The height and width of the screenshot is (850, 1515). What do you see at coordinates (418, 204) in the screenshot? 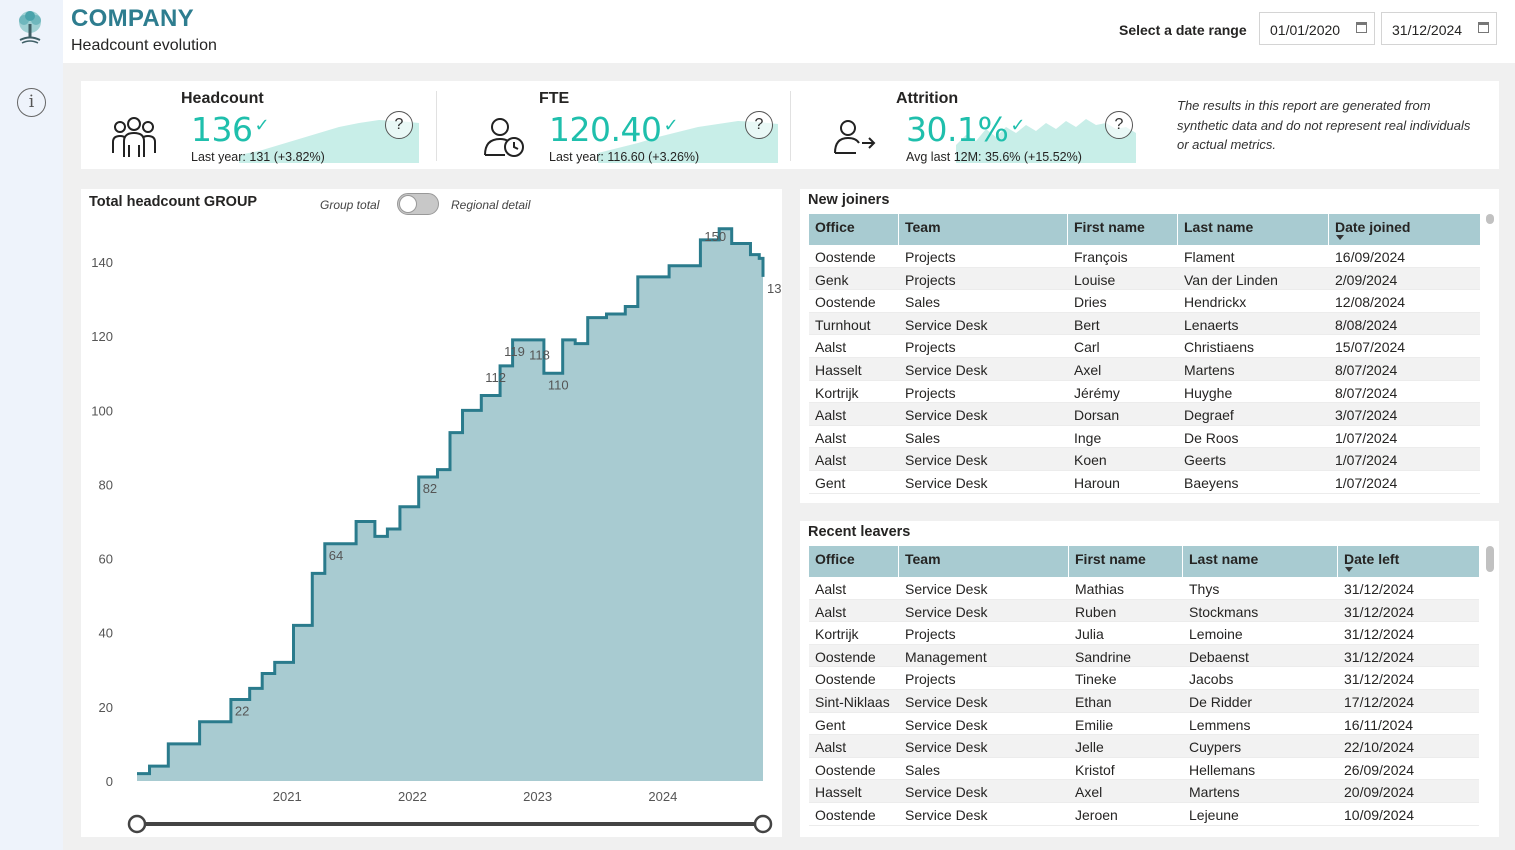
I see `group-regional-toggle` at bounding box center [418, 204].